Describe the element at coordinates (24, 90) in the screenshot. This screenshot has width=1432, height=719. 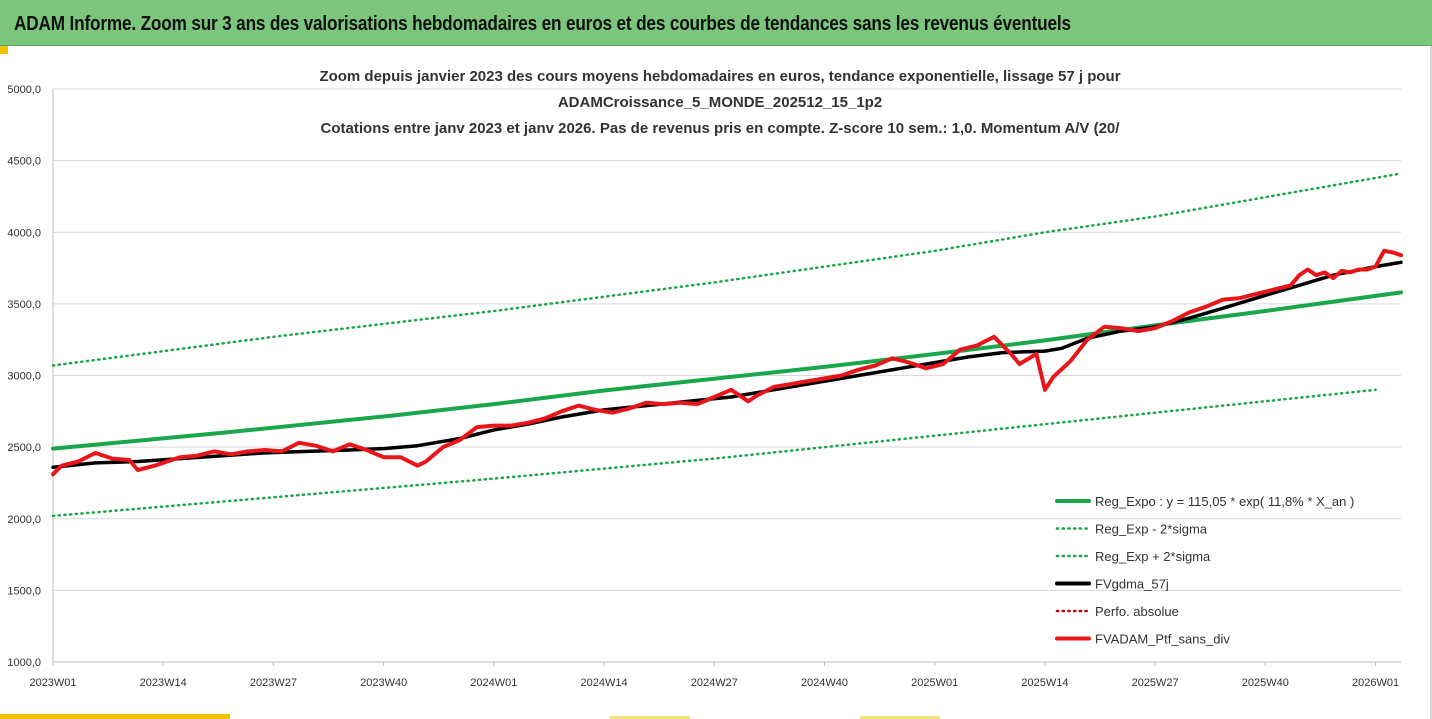
I see `y-tick-label: 5000,0` at that location.